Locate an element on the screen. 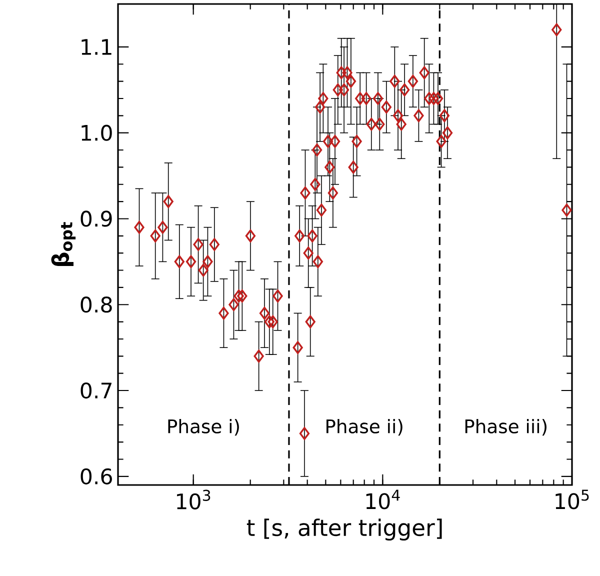 The height and width of the screenshot is (576, 600). annotation: Phase ii) is located at coordinates (364, 427).